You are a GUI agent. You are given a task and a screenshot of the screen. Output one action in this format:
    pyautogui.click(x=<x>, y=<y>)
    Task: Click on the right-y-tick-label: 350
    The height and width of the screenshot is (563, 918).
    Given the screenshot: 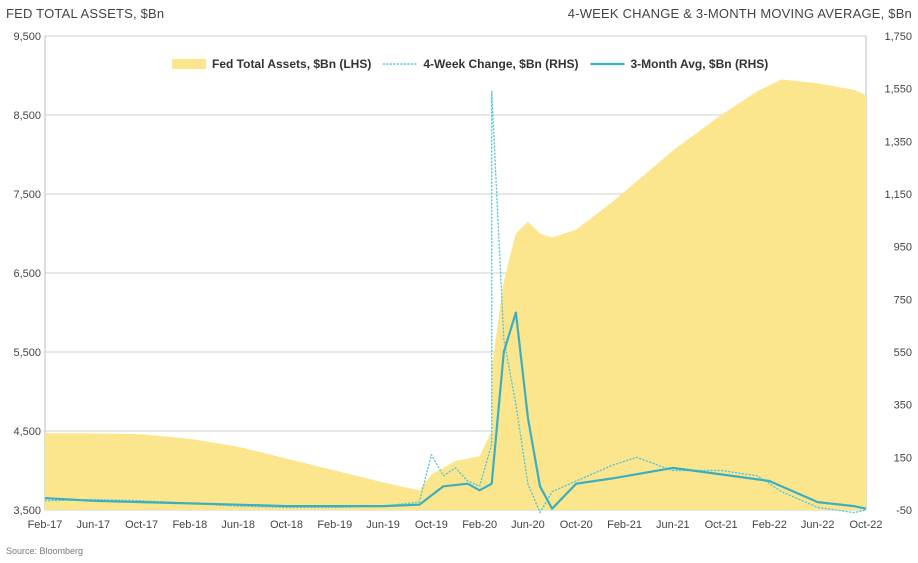 What is the action you would take?
    pyautogui.click(x=903, y=406)
    